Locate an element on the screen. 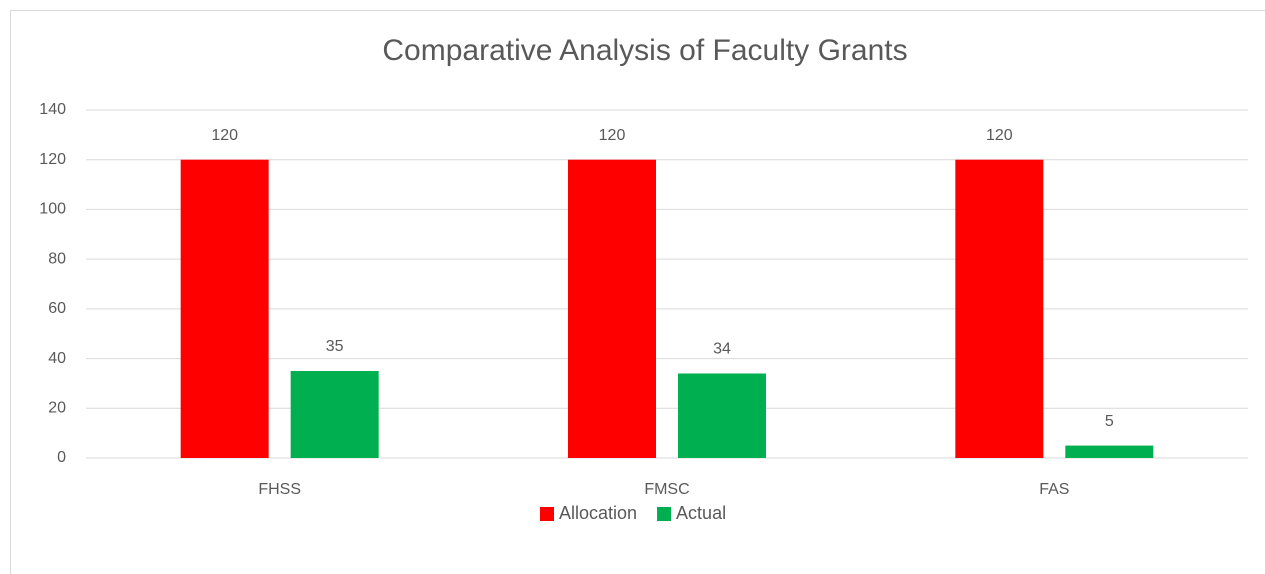  legend-label: Allocation is located at coordinates (598, 513).